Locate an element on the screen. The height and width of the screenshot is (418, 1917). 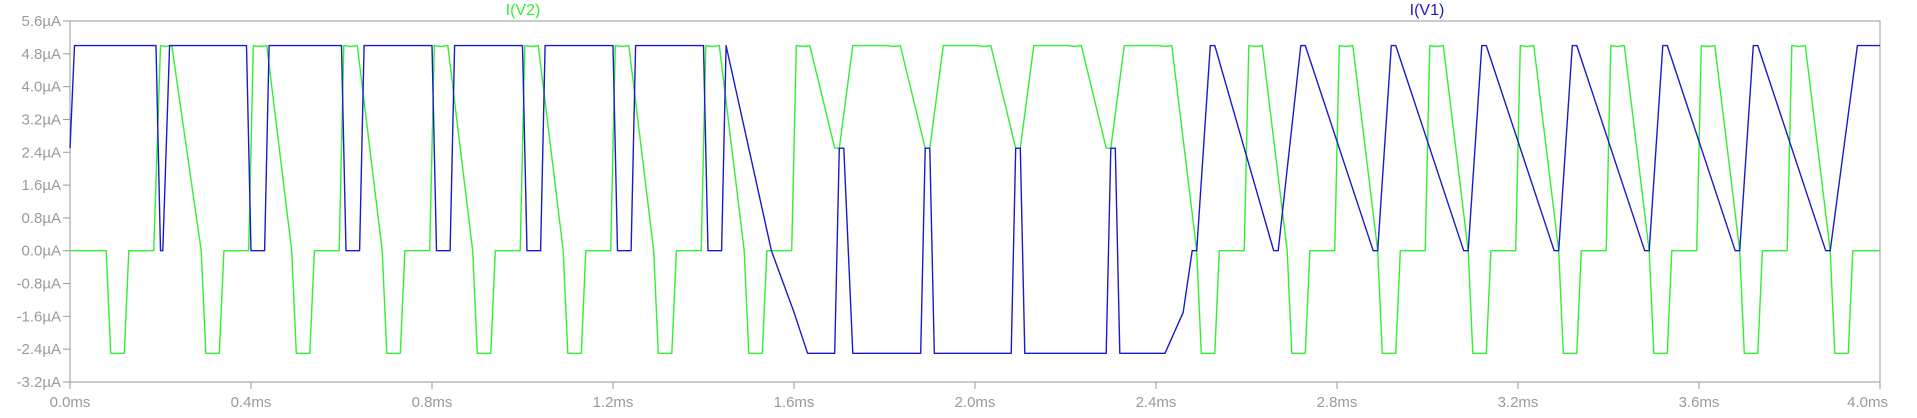
y-tick-label: 4.0µA is located at coordinates (42, 87).